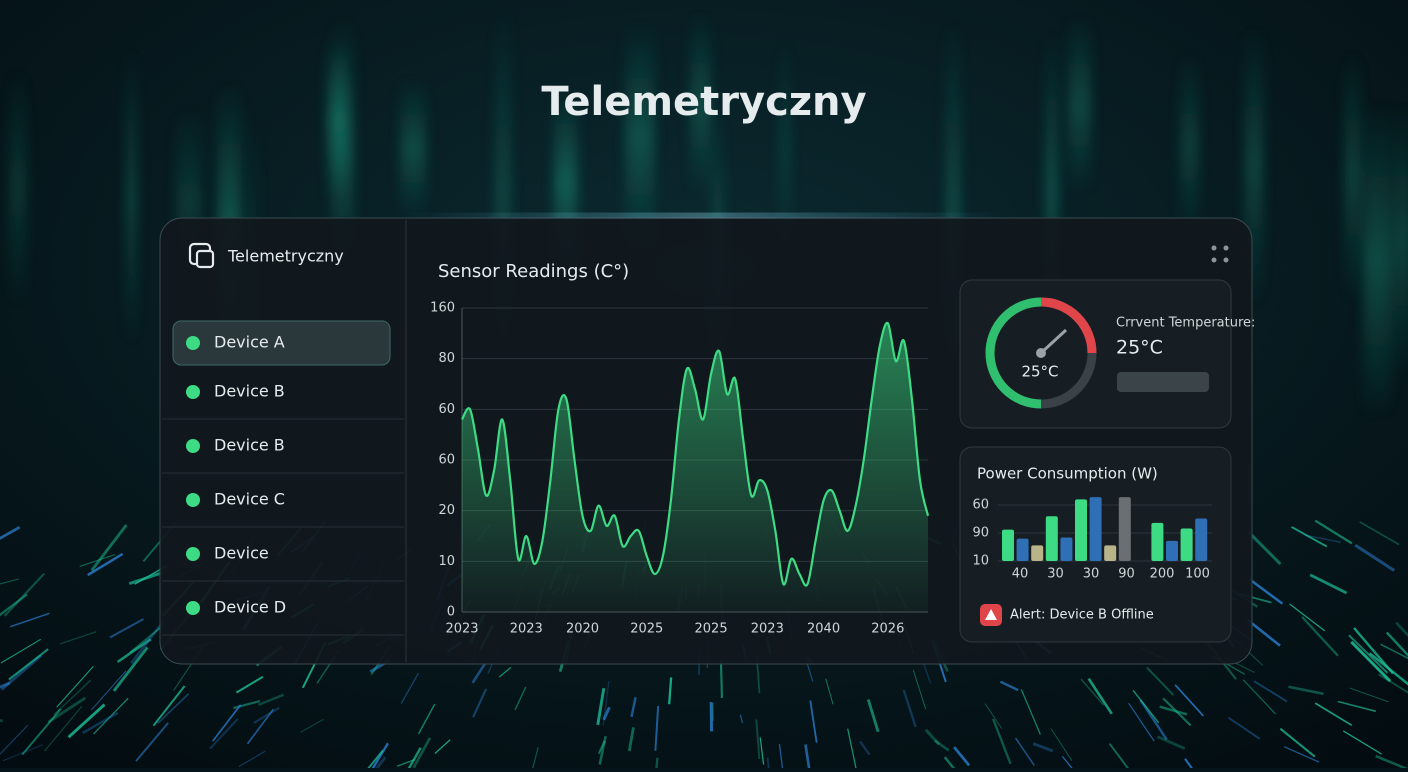 Image resolution: width=1408 pixels, height=772 pixels. What do you see at coordinates (250, 607) in the screenshot?
I see `device-name: Device D` at bounding box center [250, 607].